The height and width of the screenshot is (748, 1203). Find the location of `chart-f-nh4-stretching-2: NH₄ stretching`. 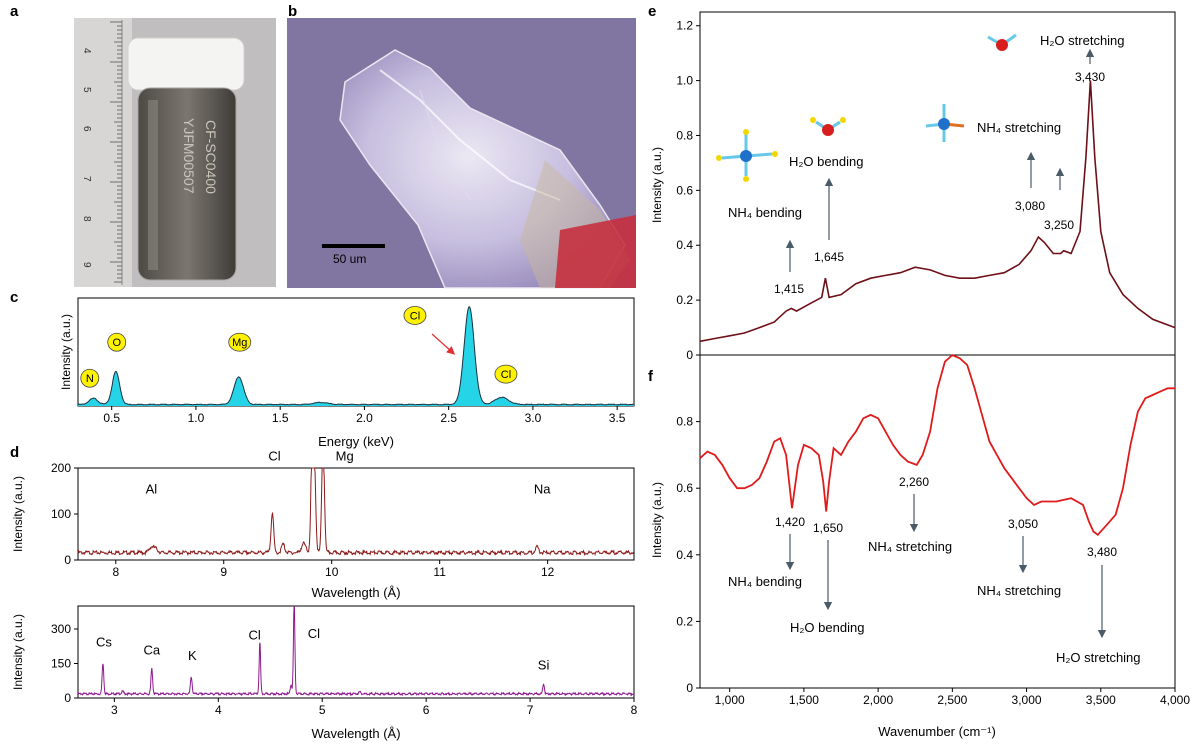

chart-f-nh4-stretching-2: NH₄ stretching is located at coordinates (1019, 590).